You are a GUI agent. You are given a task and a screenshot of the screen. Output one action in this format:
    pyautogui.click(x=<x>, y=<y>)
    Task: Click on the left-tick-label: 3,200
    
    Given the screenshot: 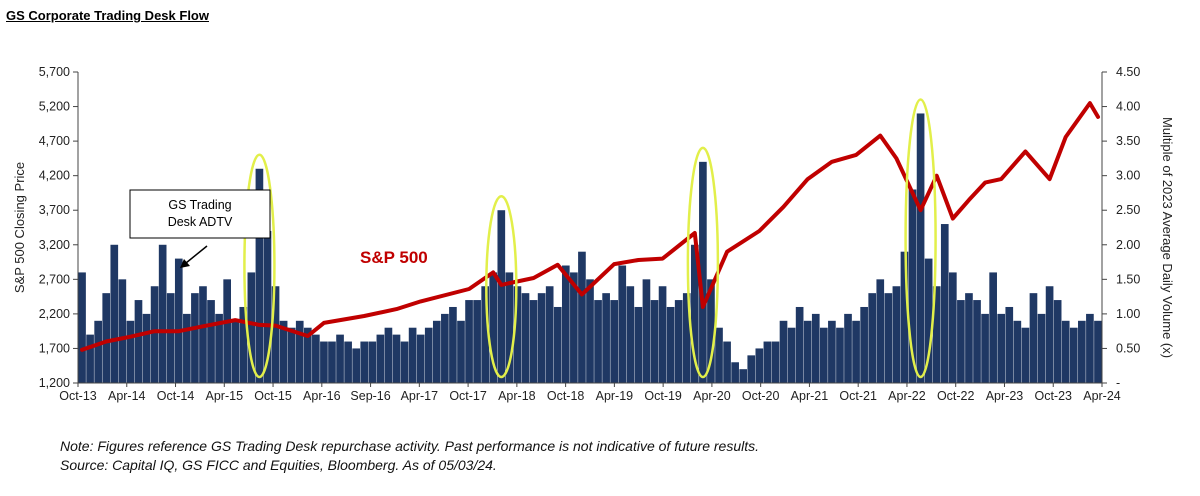 What is the action you would take?
    pyautogui.click(x=54, y=245)
    